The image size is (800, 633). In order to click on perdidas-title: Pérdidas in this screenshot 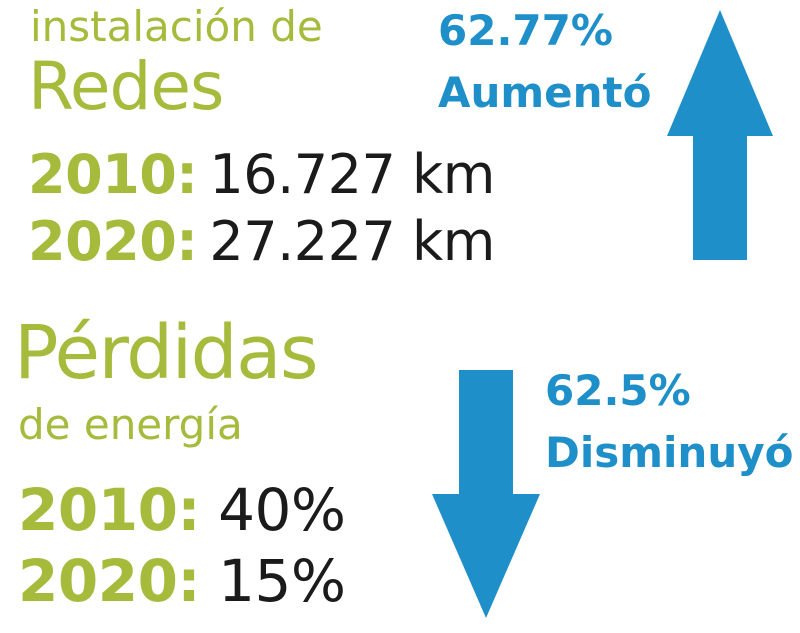, I will do `click(166, 353)`.